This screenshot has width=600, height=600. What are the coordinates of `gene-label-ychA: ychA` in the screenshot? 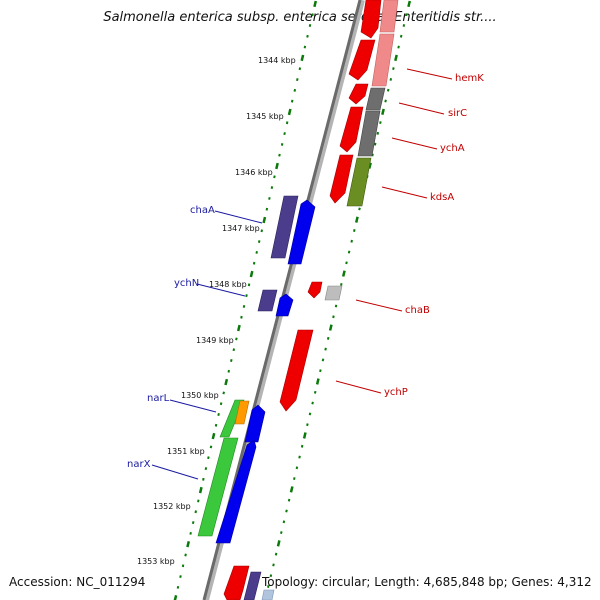 It's located at (452, 148).